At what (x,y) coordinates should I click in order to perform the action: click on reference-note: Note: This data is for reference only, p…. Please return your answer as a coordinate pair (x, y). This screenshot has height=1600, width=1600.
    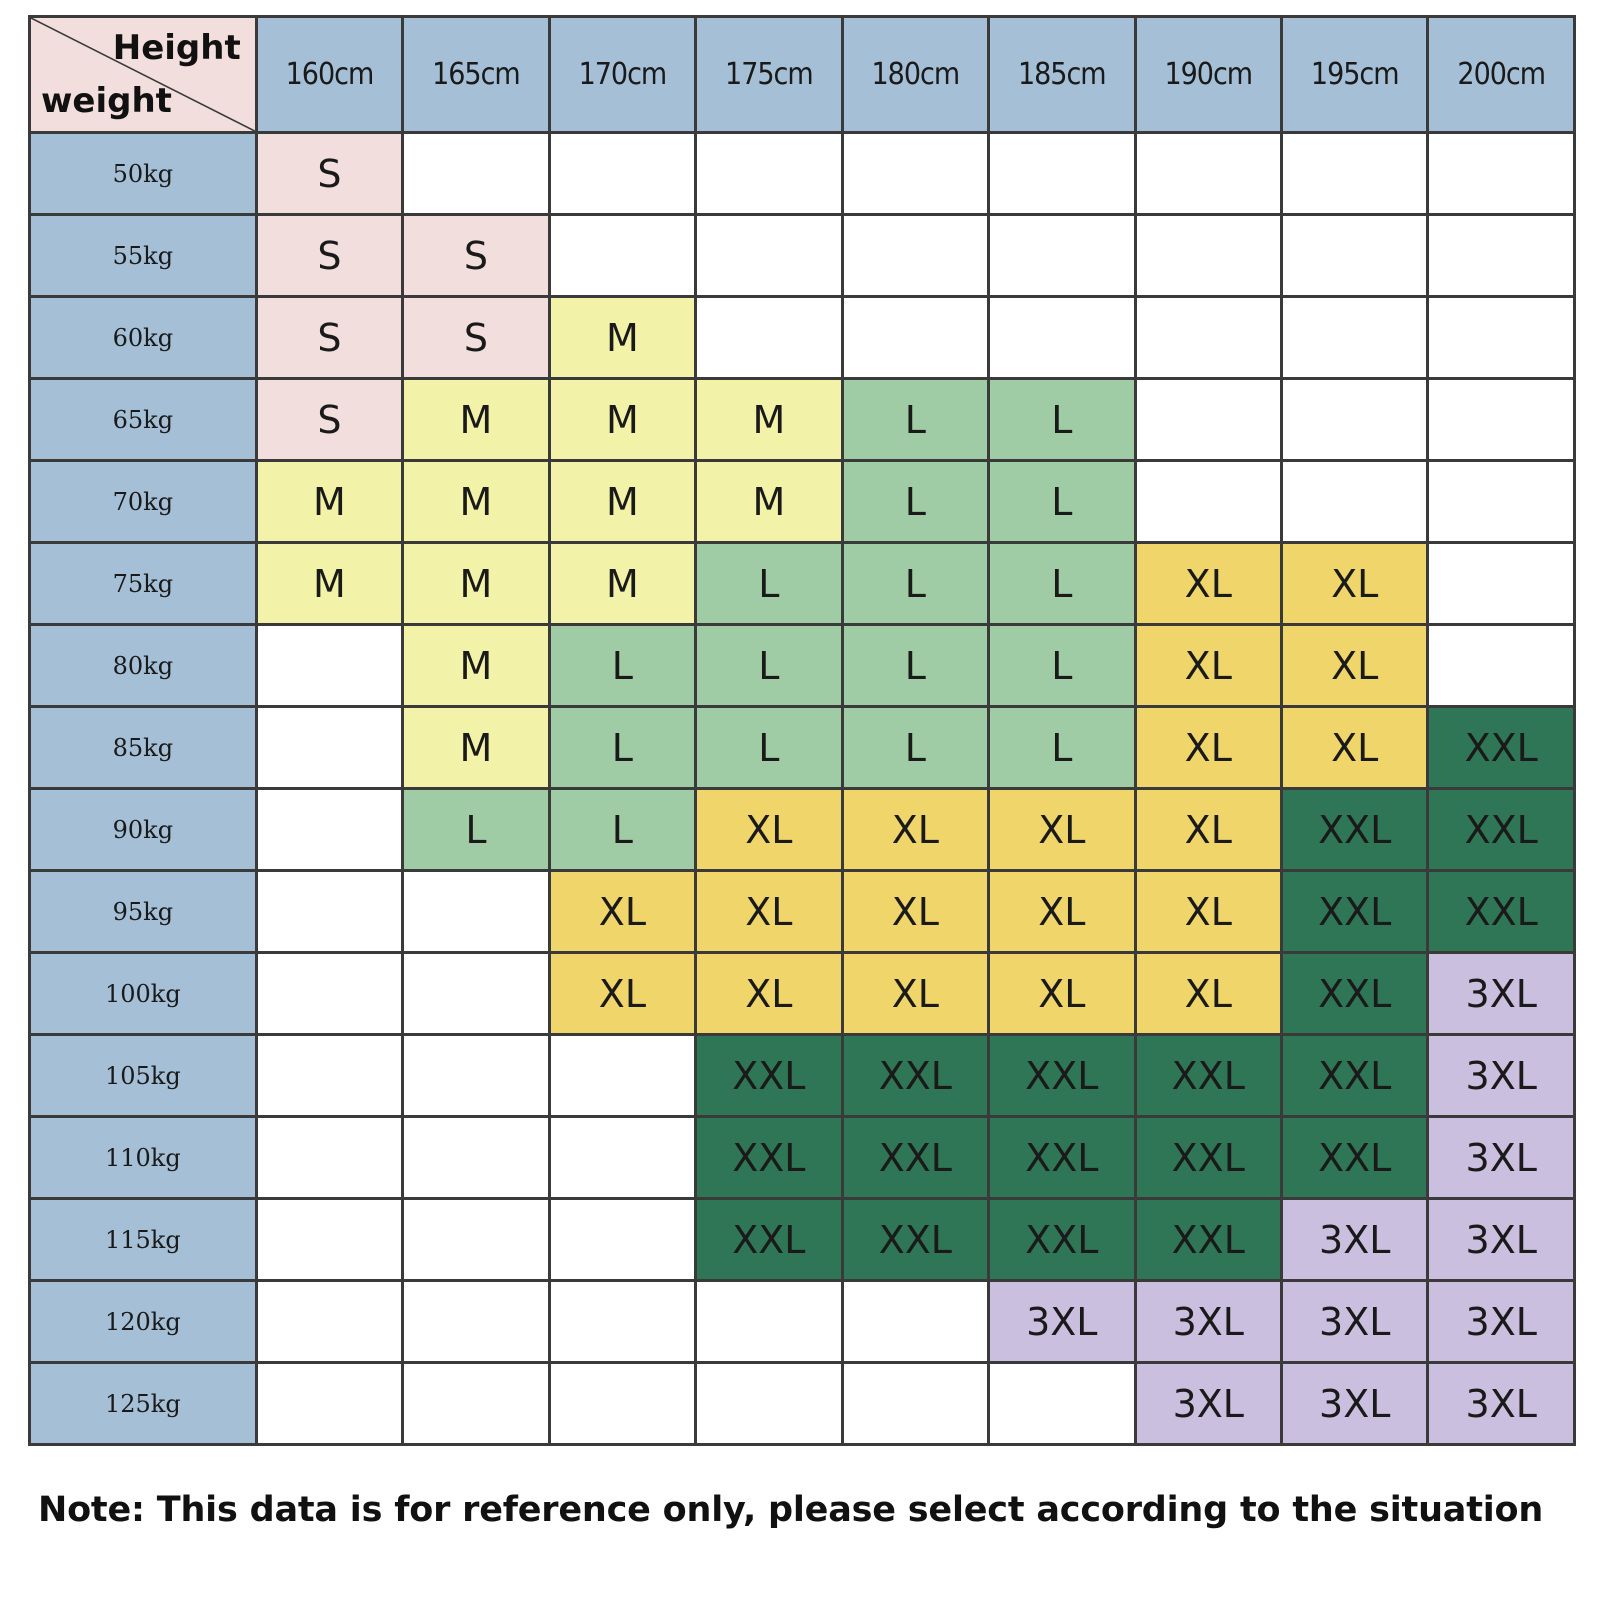
    Looking at the image, I should click on (791, 1510).